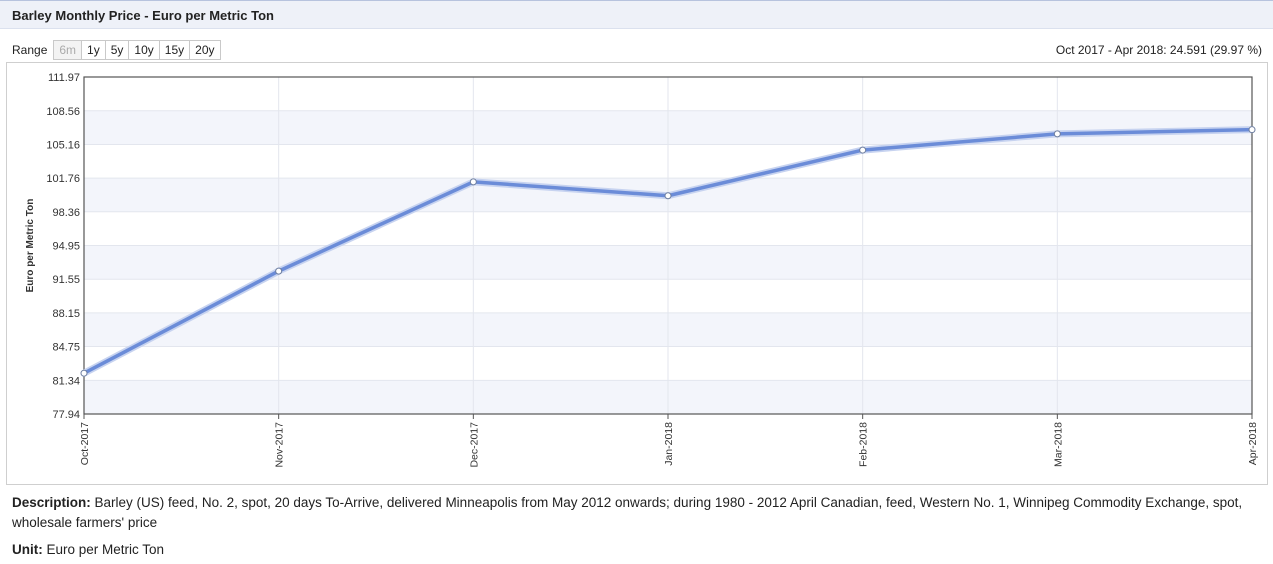  I want to click on range-10y-button: 10y, so click(144, 50).